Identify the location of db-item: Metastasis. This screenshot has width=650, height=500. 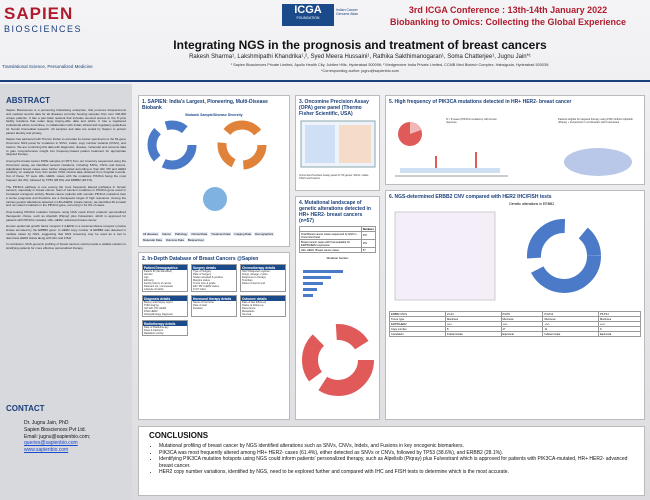
(248, 311).